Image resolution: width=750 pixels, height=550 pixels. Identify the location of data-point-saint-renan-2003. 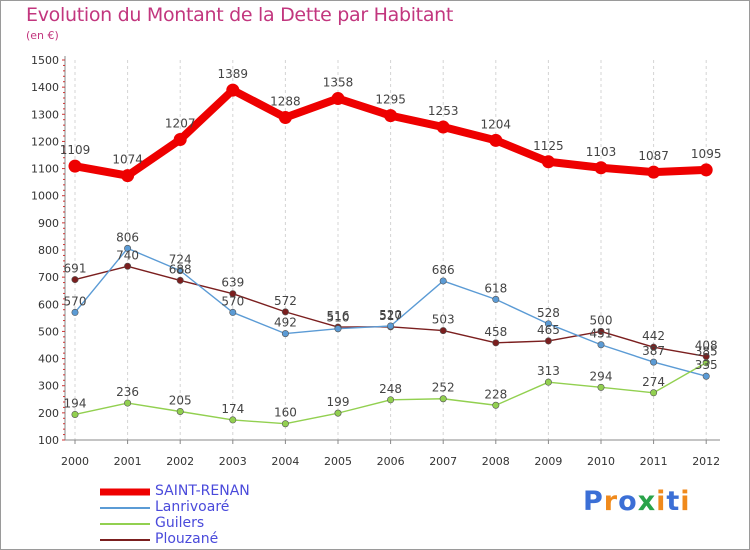
(233, 90).